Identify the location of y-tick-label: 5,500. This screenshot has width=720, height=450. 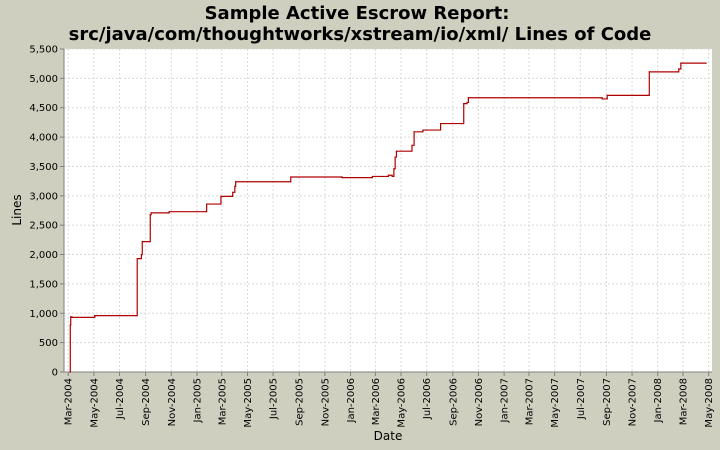
(43, 50).